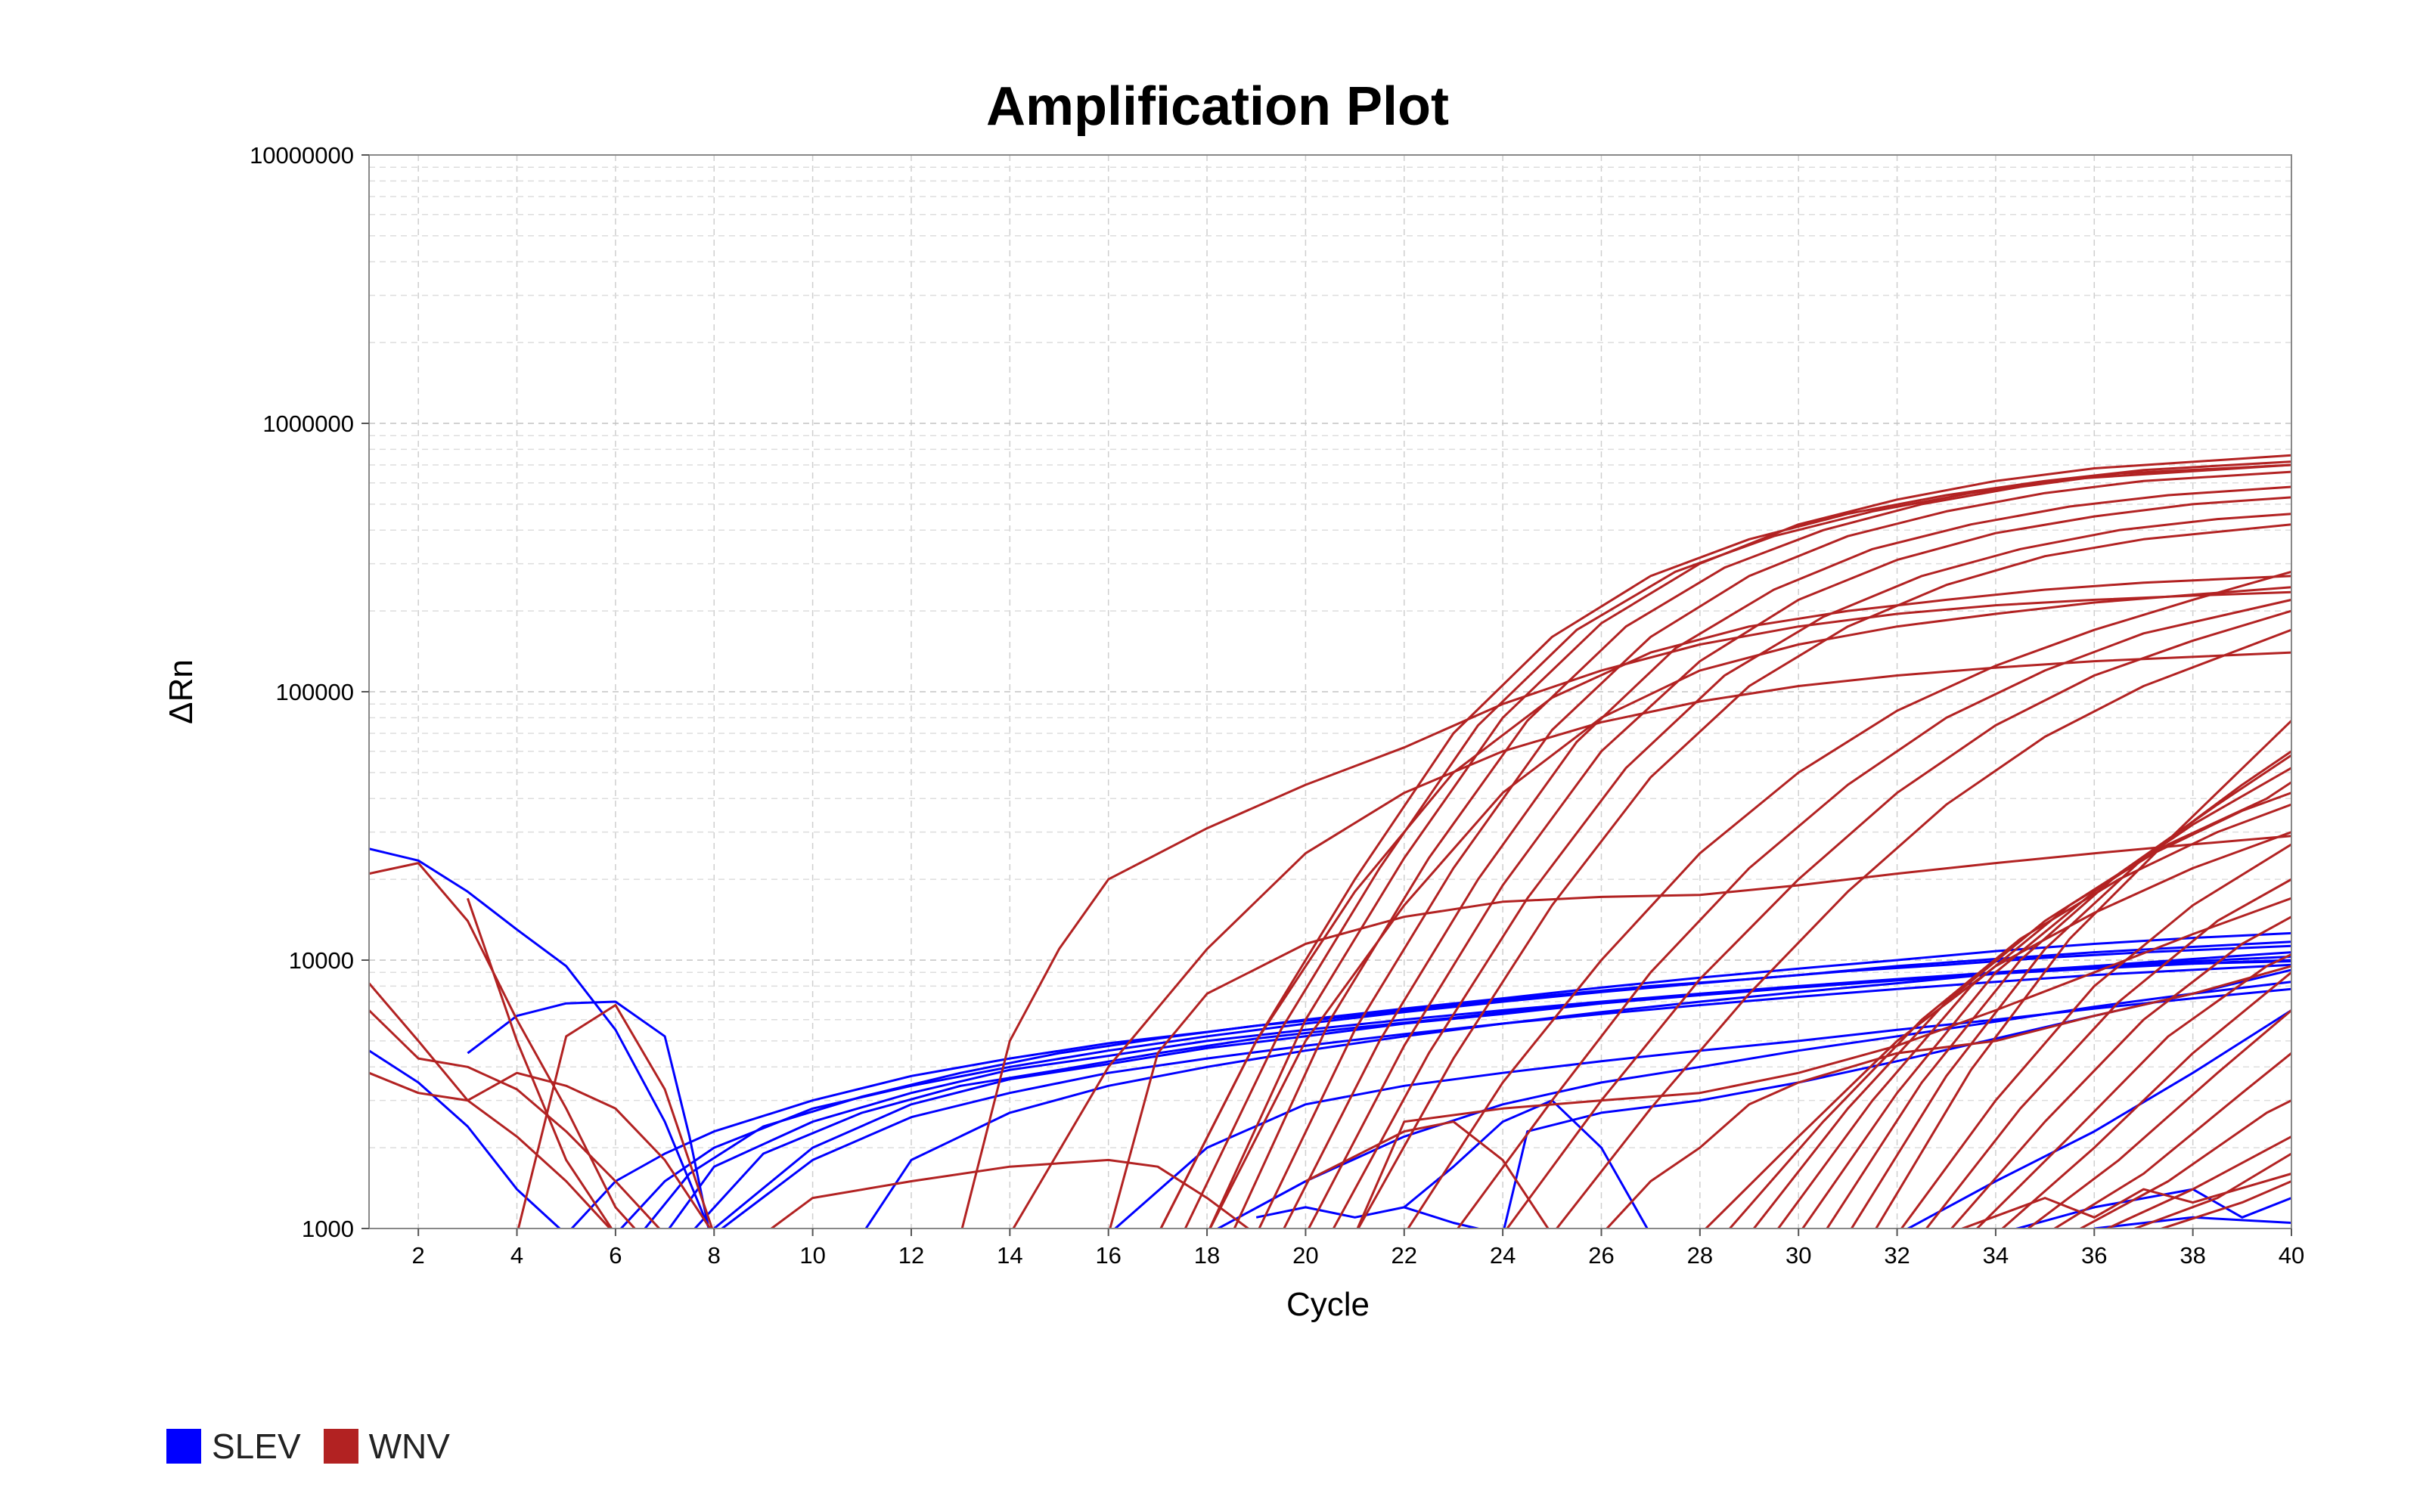  Describe the element at coordinates (256, 1446) in the screenshot. I see `legend-label-slev: SLEV` at that location.